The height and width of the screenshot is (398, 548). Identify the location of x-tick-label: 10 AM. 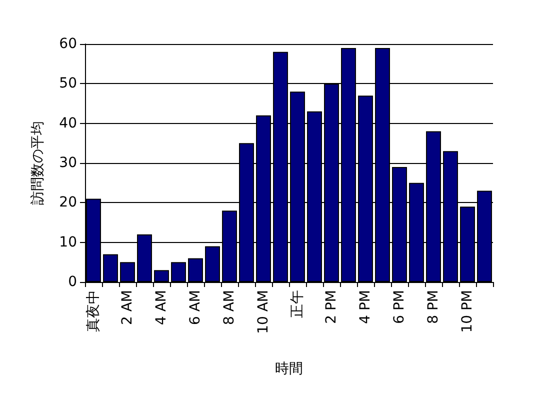
(264, 312).